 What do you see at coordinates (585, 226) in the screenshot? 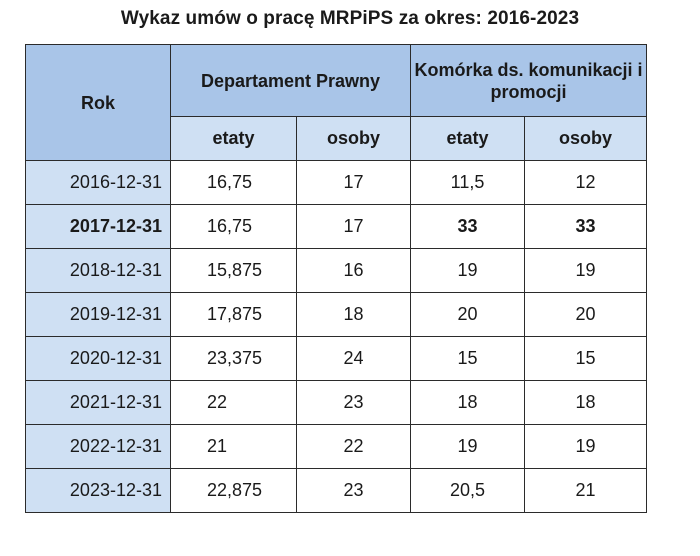
I see `cell-kk-osoby: 33` at bounding box center [585, 226].